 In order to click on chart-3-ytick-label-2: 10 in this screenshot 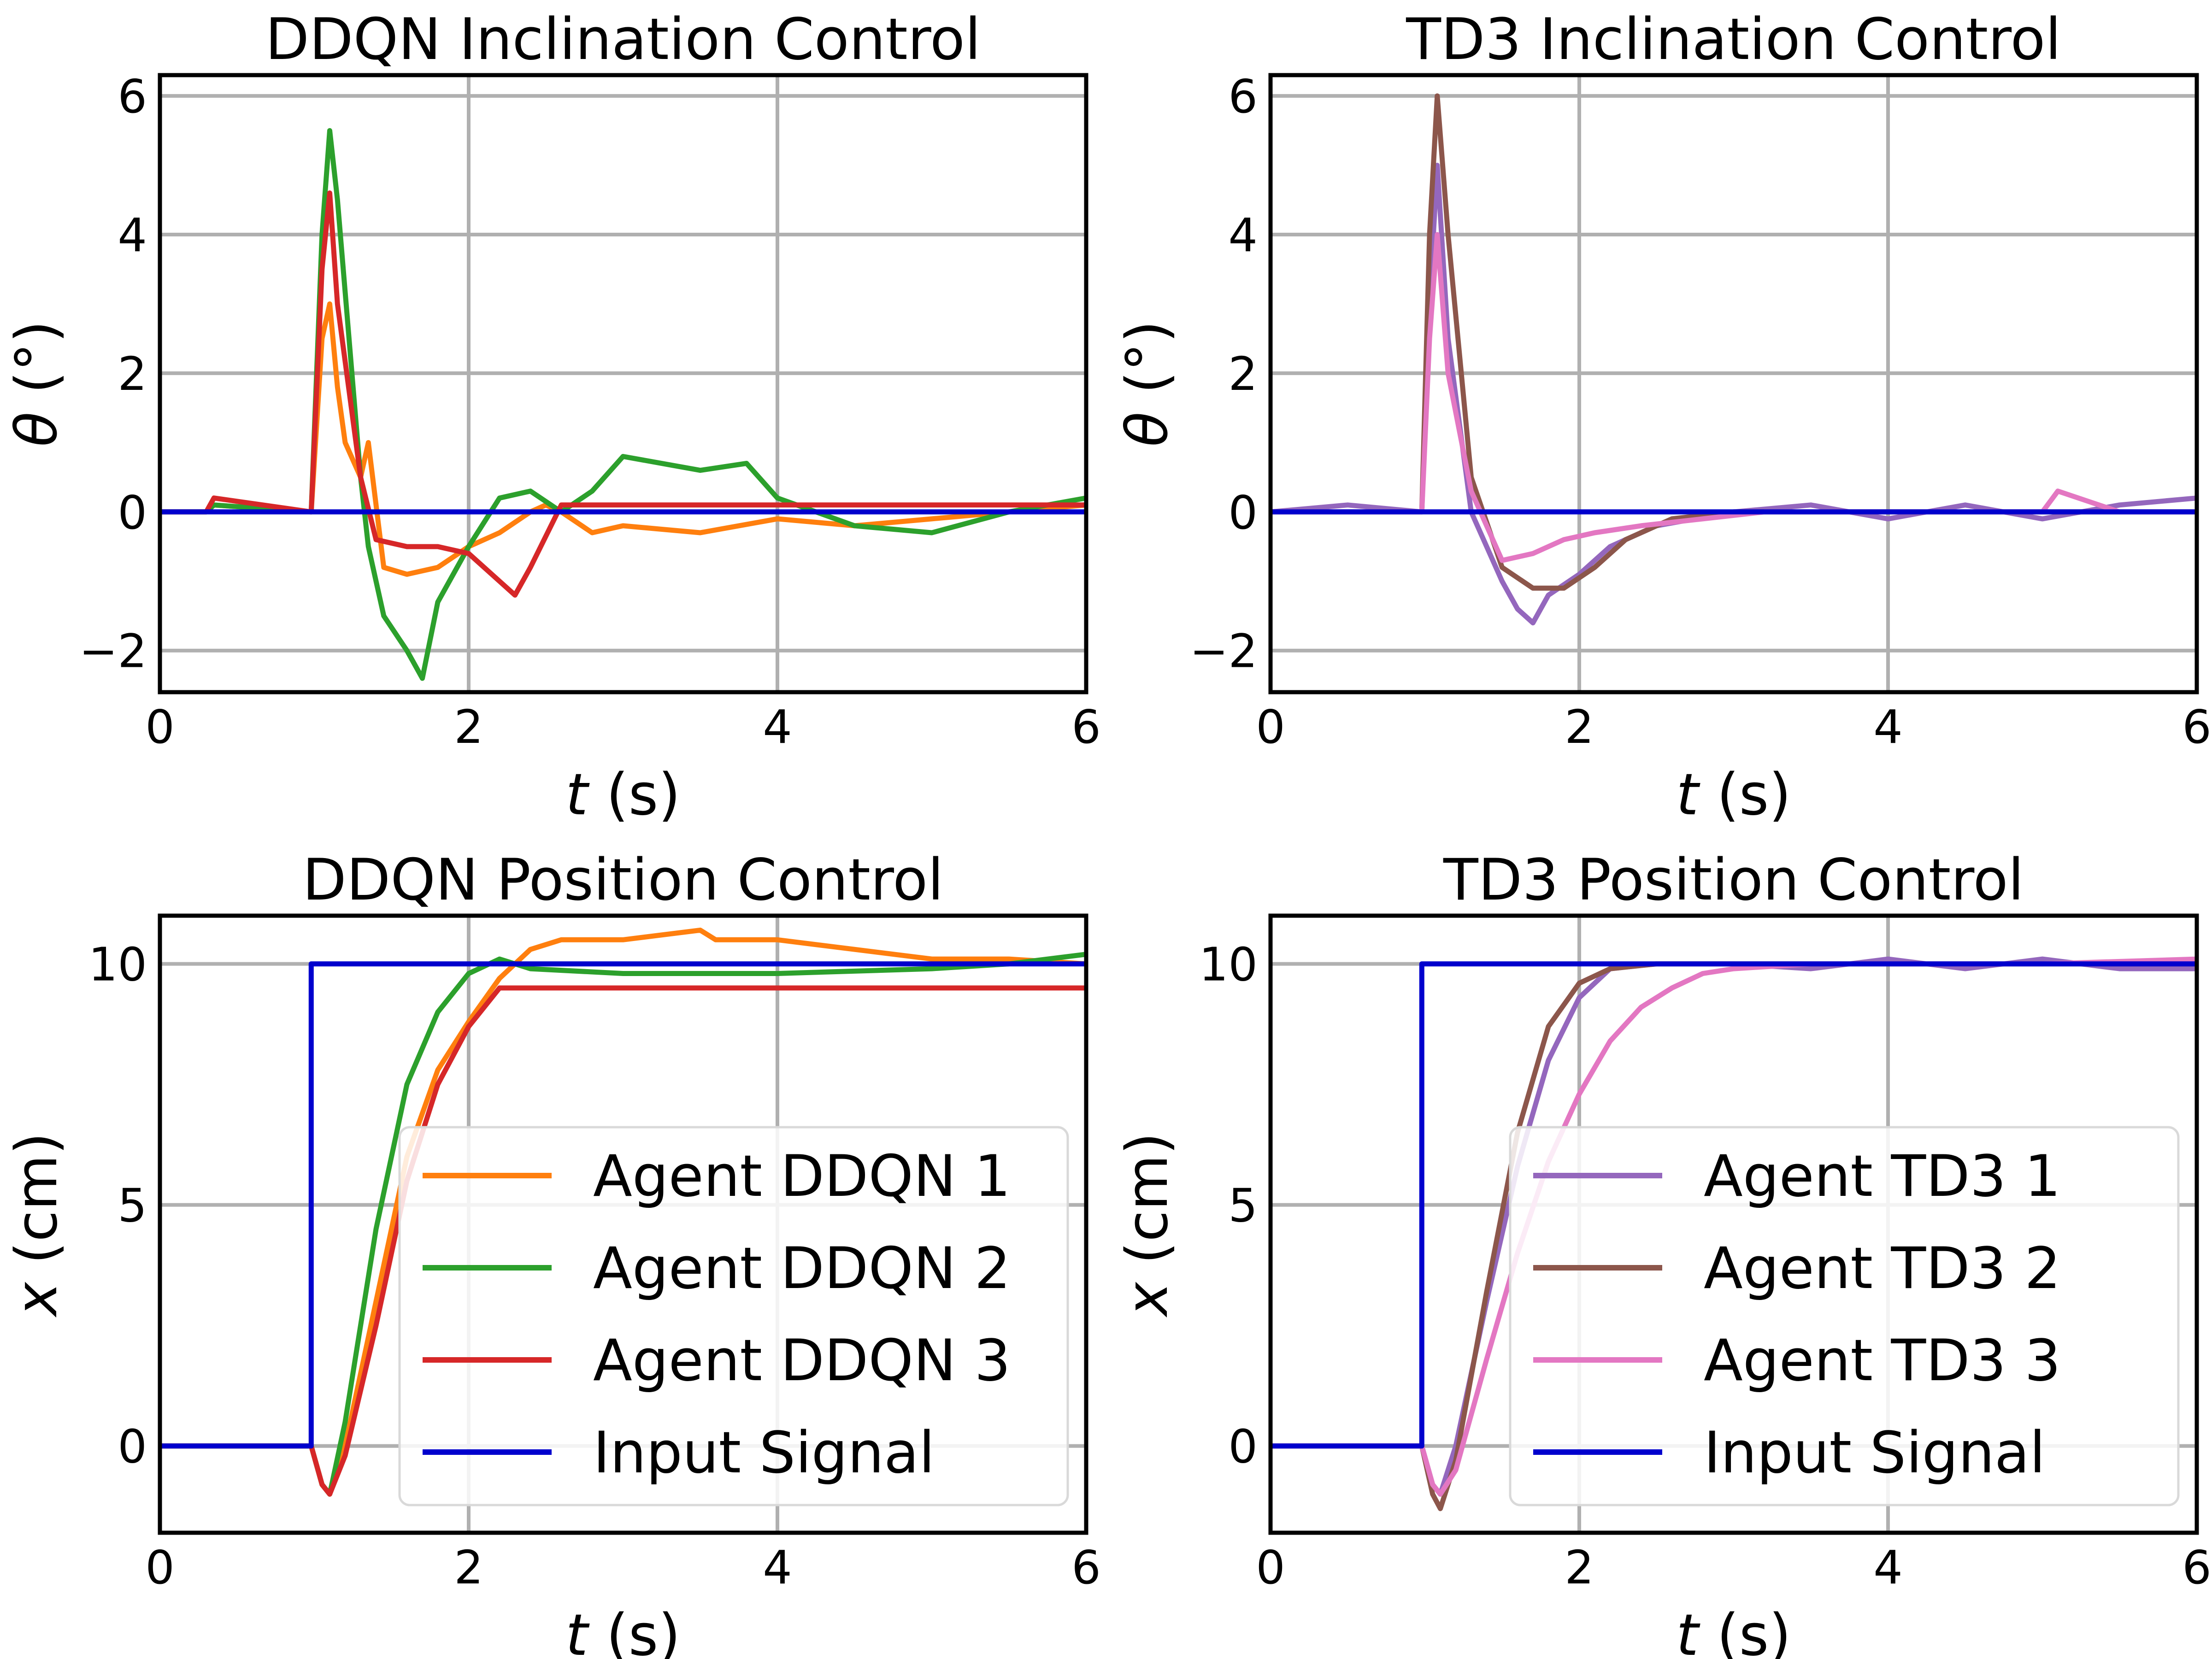, I will do `click(1228, 965)`.